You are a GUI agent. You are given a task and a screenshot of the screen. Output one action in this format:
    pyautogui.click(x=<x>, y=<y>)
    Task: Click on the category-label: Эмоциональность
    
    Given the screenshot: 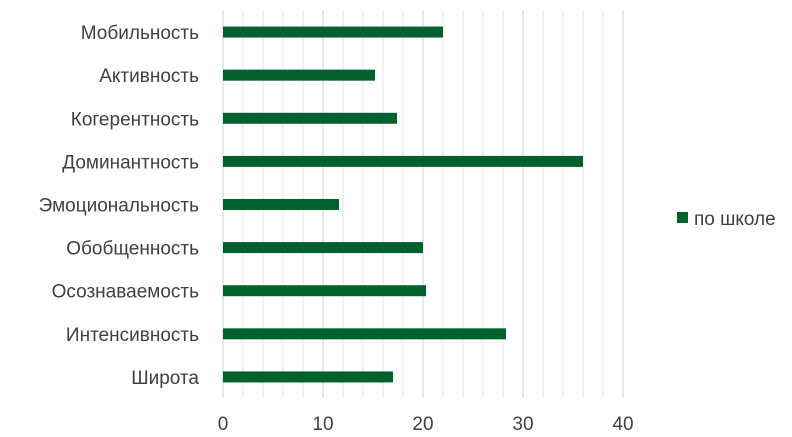 What is the action you would take?
    pyautogui.click(x=119, y=206)
    